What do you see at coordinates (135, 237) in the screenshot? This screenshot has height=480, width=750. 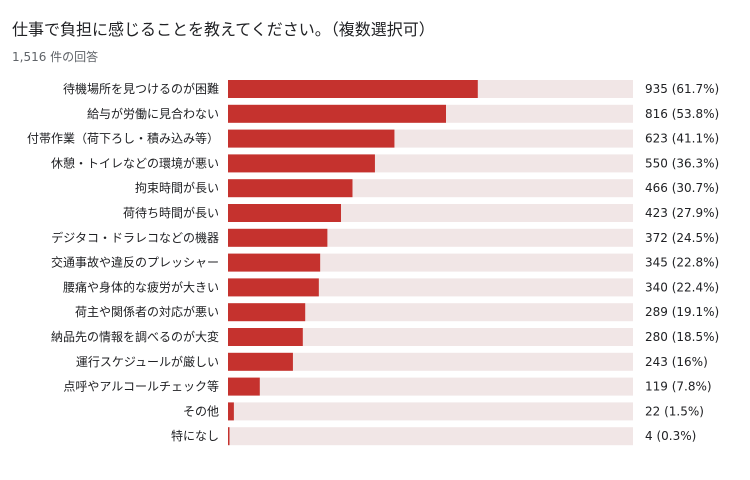 I see `category-label: デジタコ・ドラレコなどの機器` at bounding box center [135, 237].